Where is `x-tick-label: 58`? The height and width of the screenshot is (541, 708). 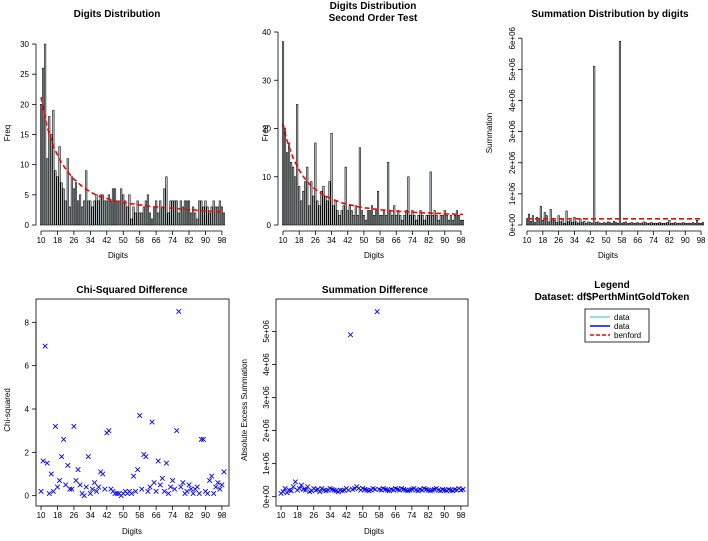
x-tick-label: 58 is located at coordinates (621, 240).